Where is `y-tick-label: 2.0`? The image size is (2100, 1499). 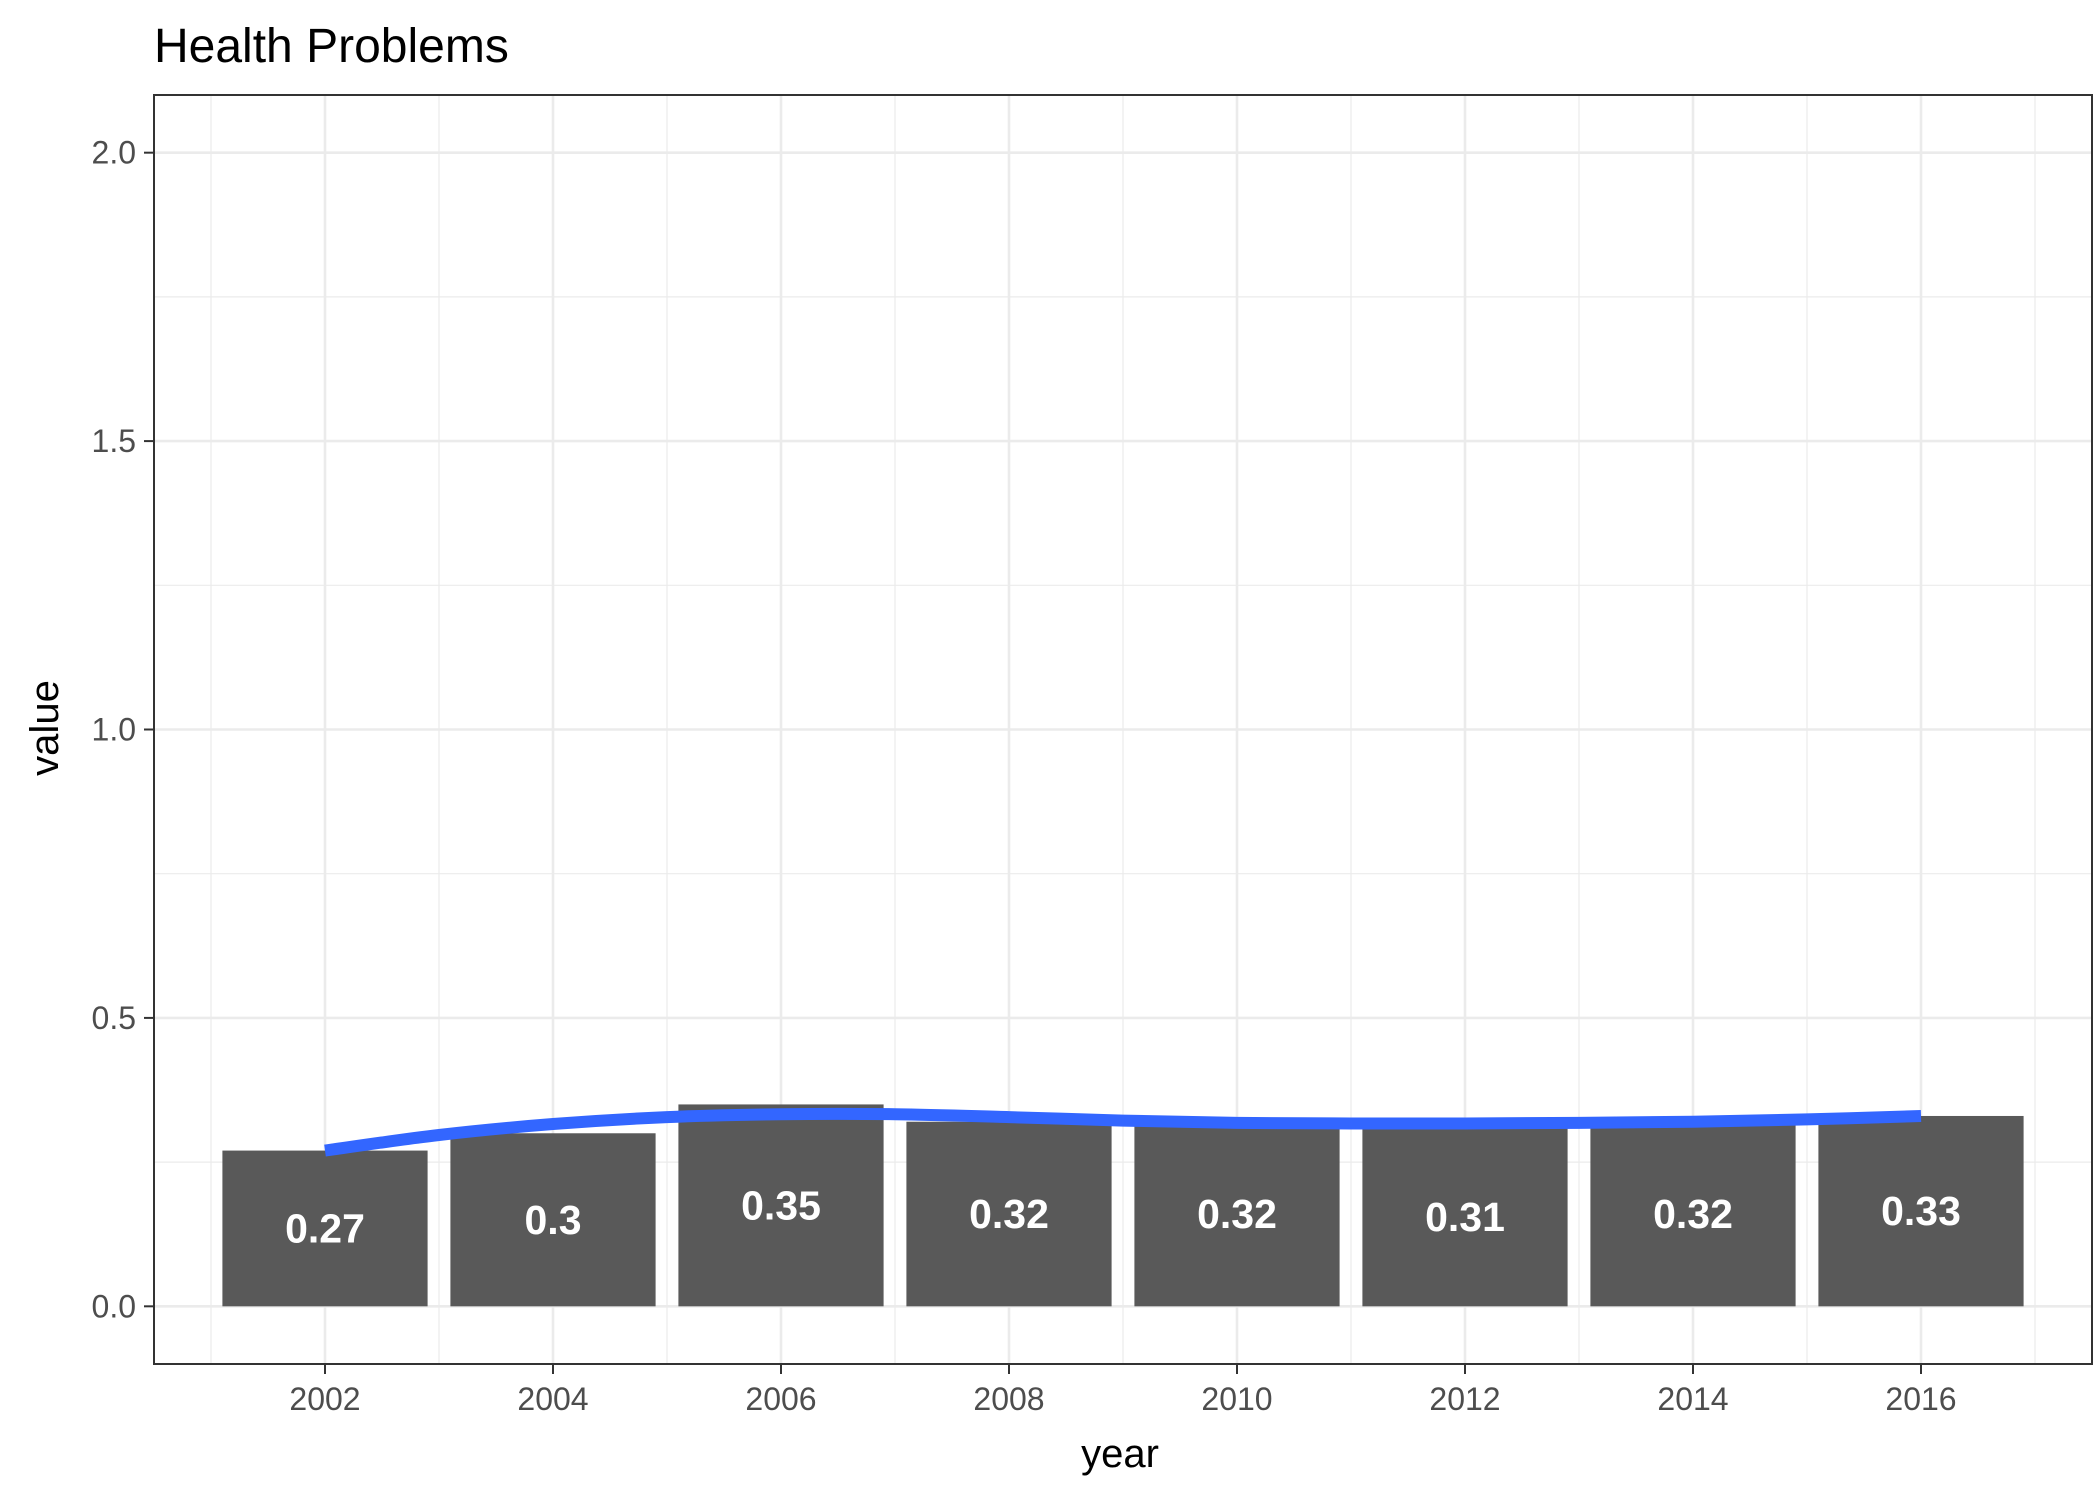
y-tick-label: 2.0 is located at coordinates (114, 153).